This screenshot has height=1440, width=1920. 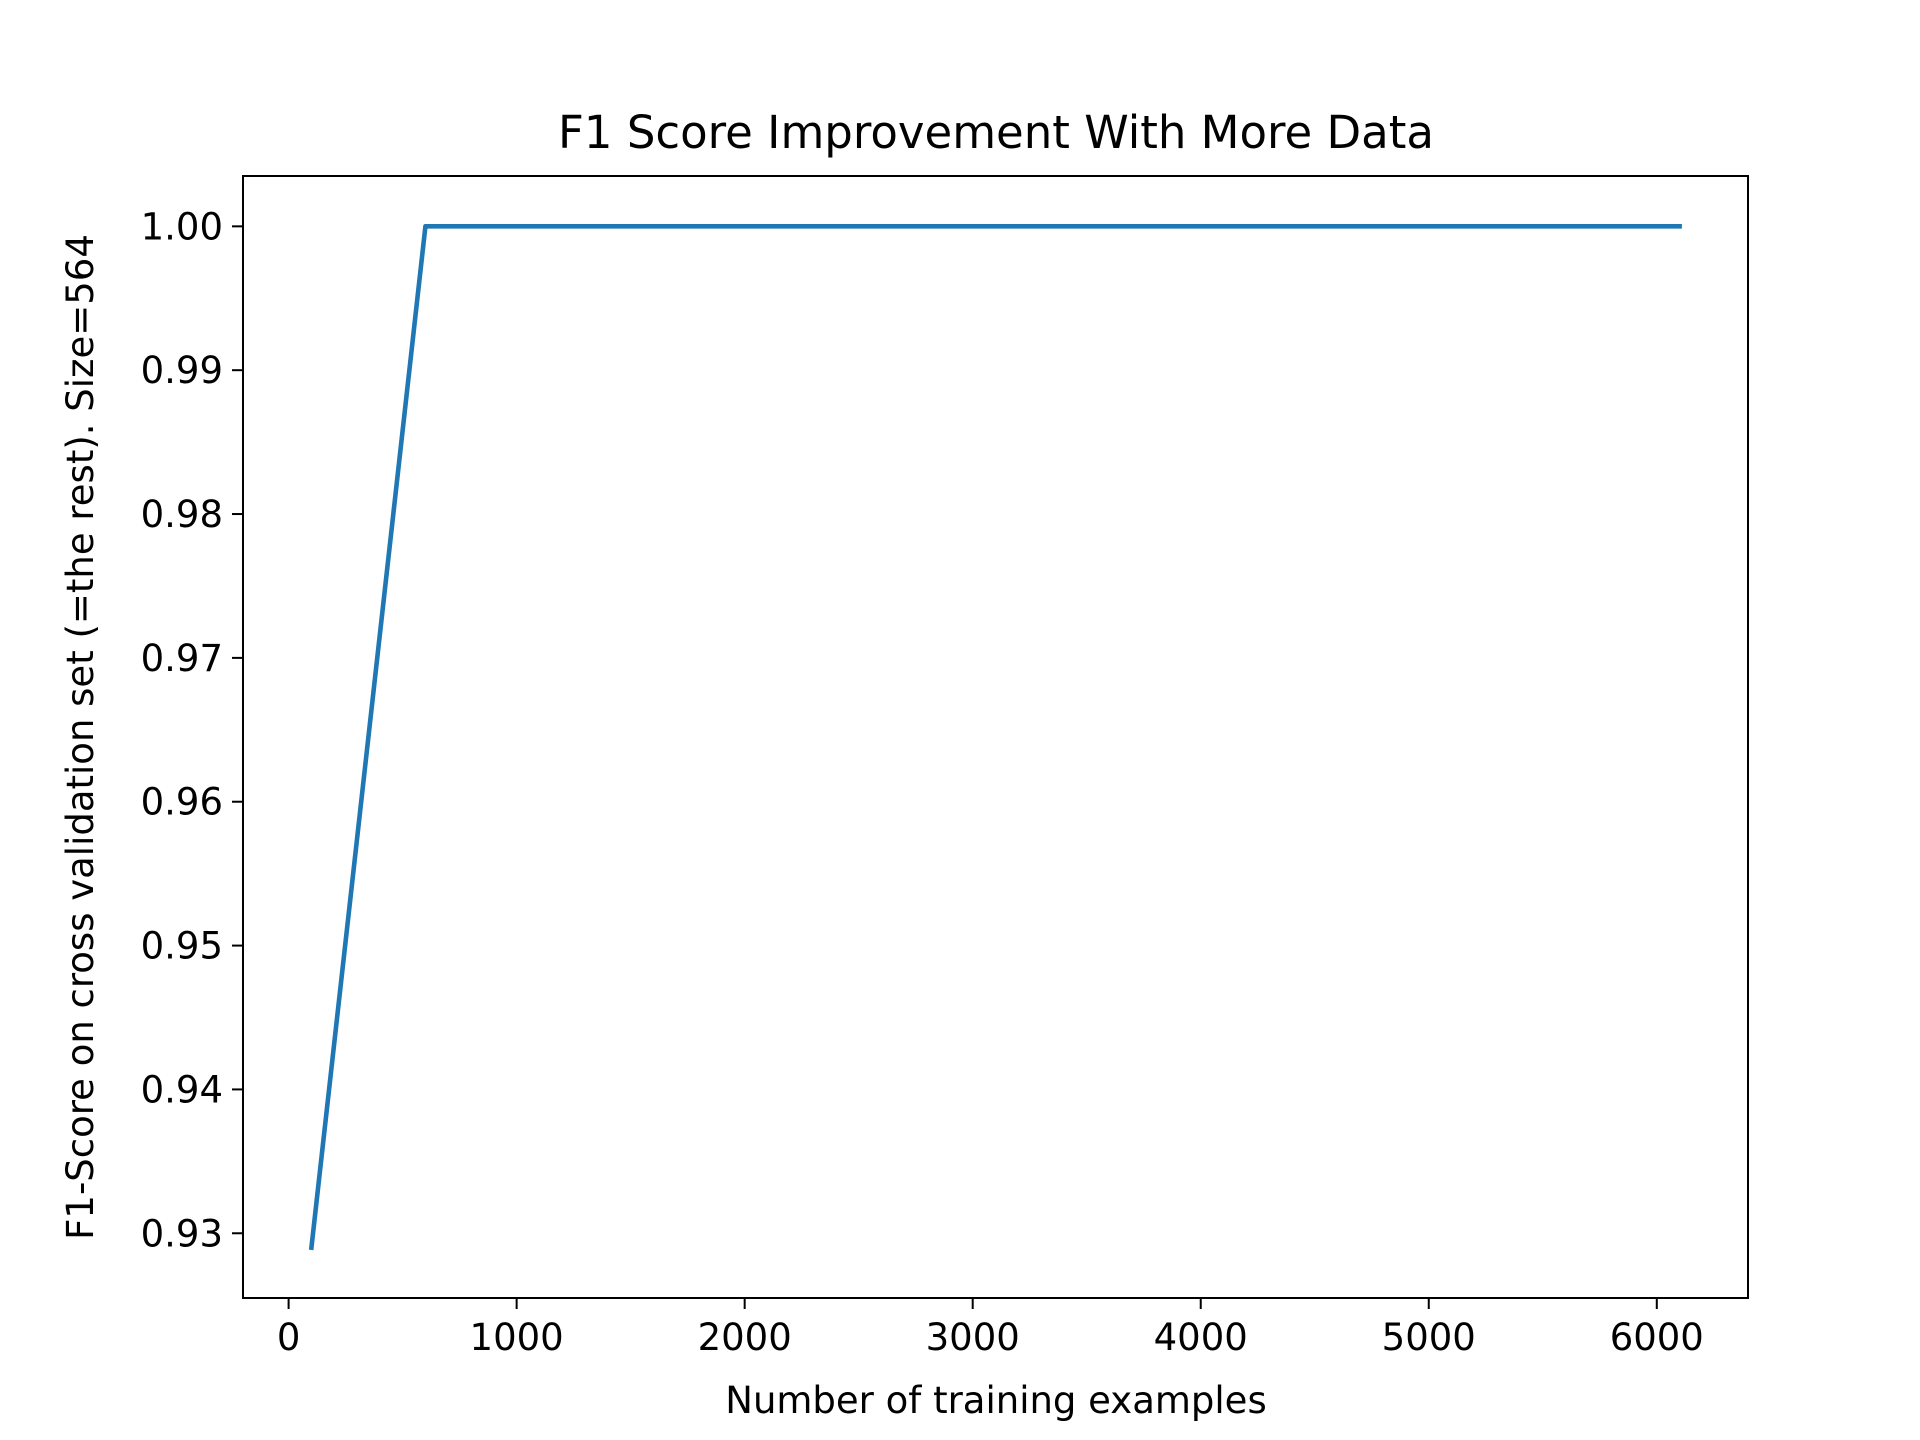 What do you see at coordinates (1429, 1337) in the screenshot?
I see `x-tick-label: 5000` at bounding box center [1429, 1337].